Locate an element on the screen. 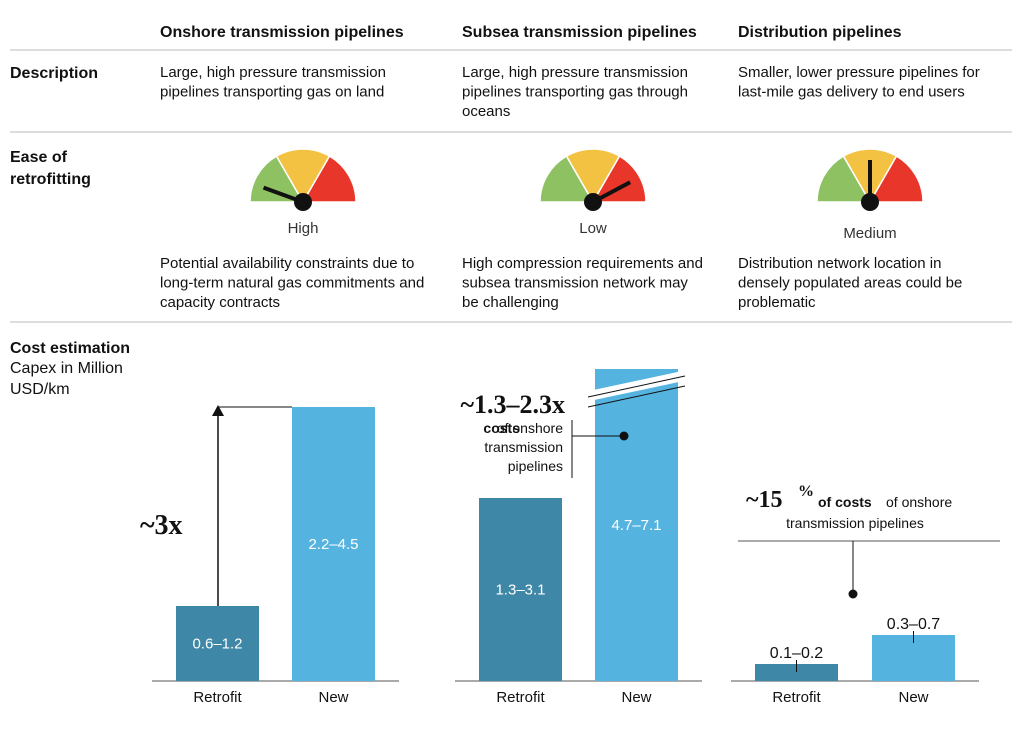 The width and height of the screenshot is (1024, 729). break-gap is located at coordinates (638, 385).